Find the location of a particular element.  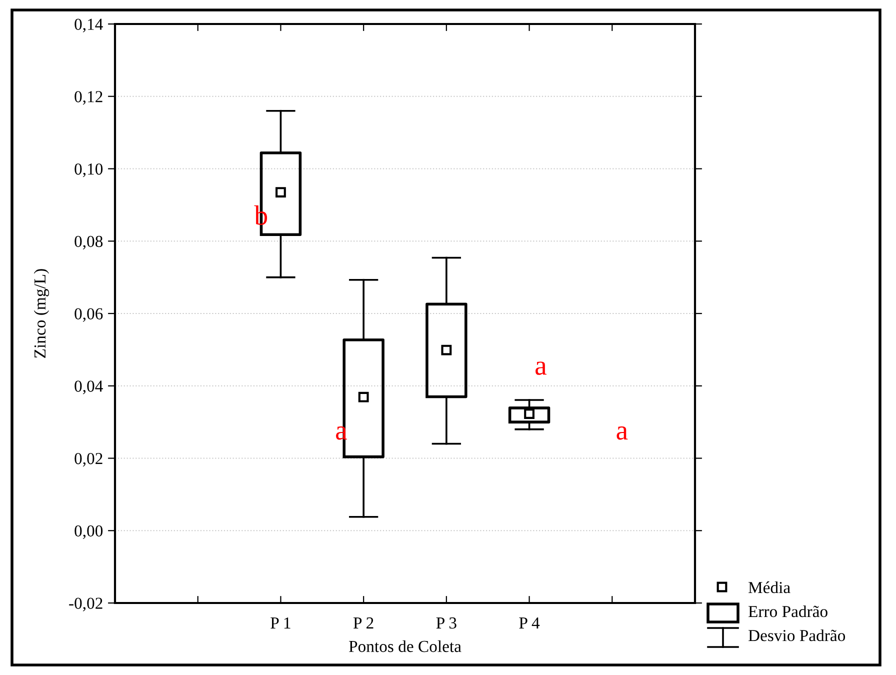

text: Erro Padrão is located at coordinates (788, 611).